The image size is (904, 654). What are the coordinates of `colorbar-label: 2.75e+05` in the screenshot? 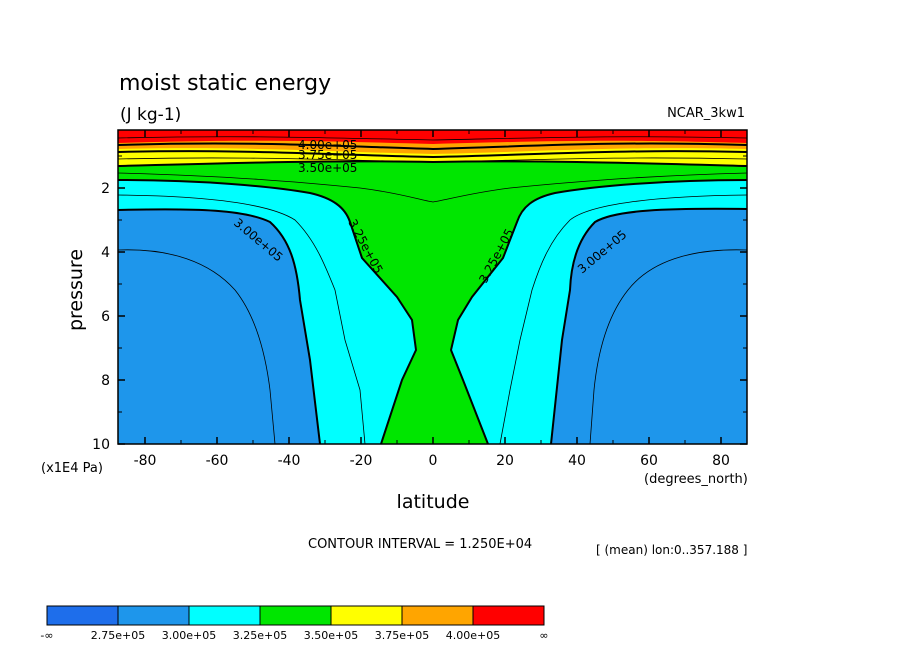 It's located at (118, 635).